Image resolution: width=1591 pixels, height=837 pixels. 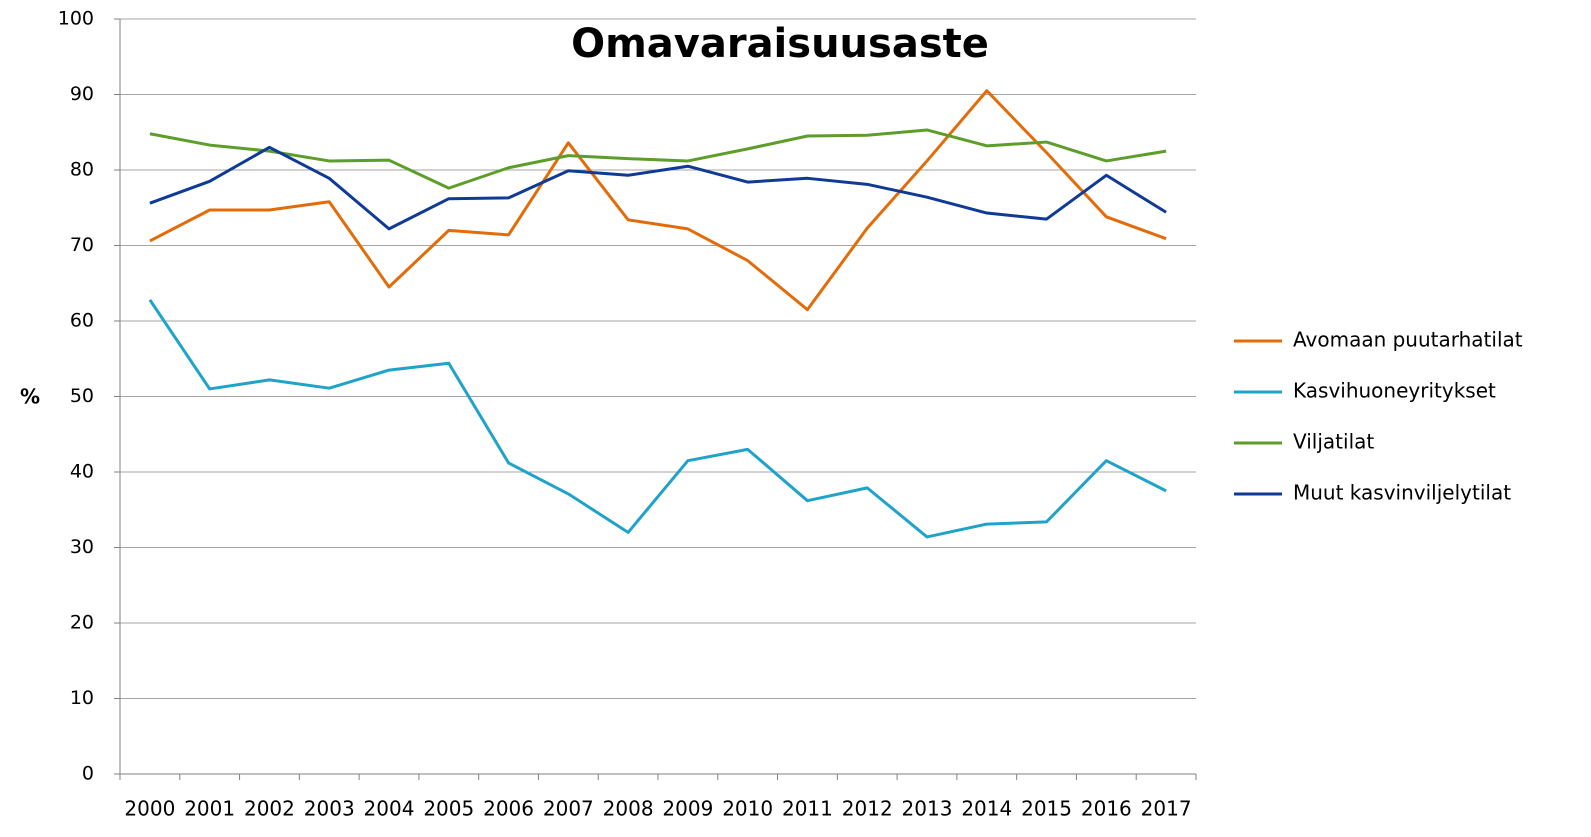 I want to click on y-tick-label: 0, so click(x=88, y=774).